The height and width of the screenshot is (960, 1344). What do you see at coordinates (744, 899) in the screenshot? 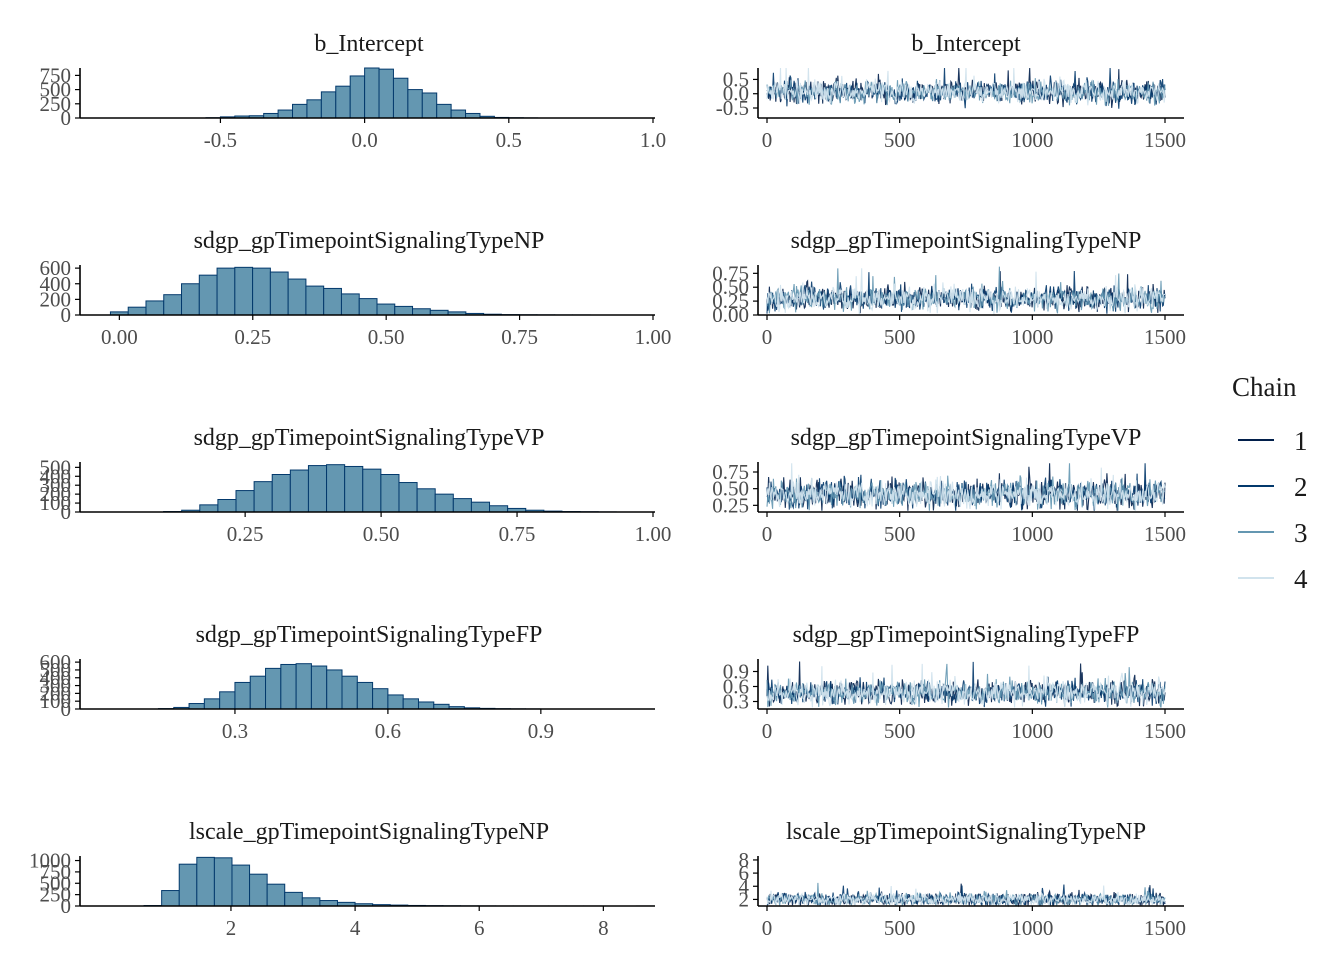
I see `y-tick-label: 2` at bounding box center [744, 899].